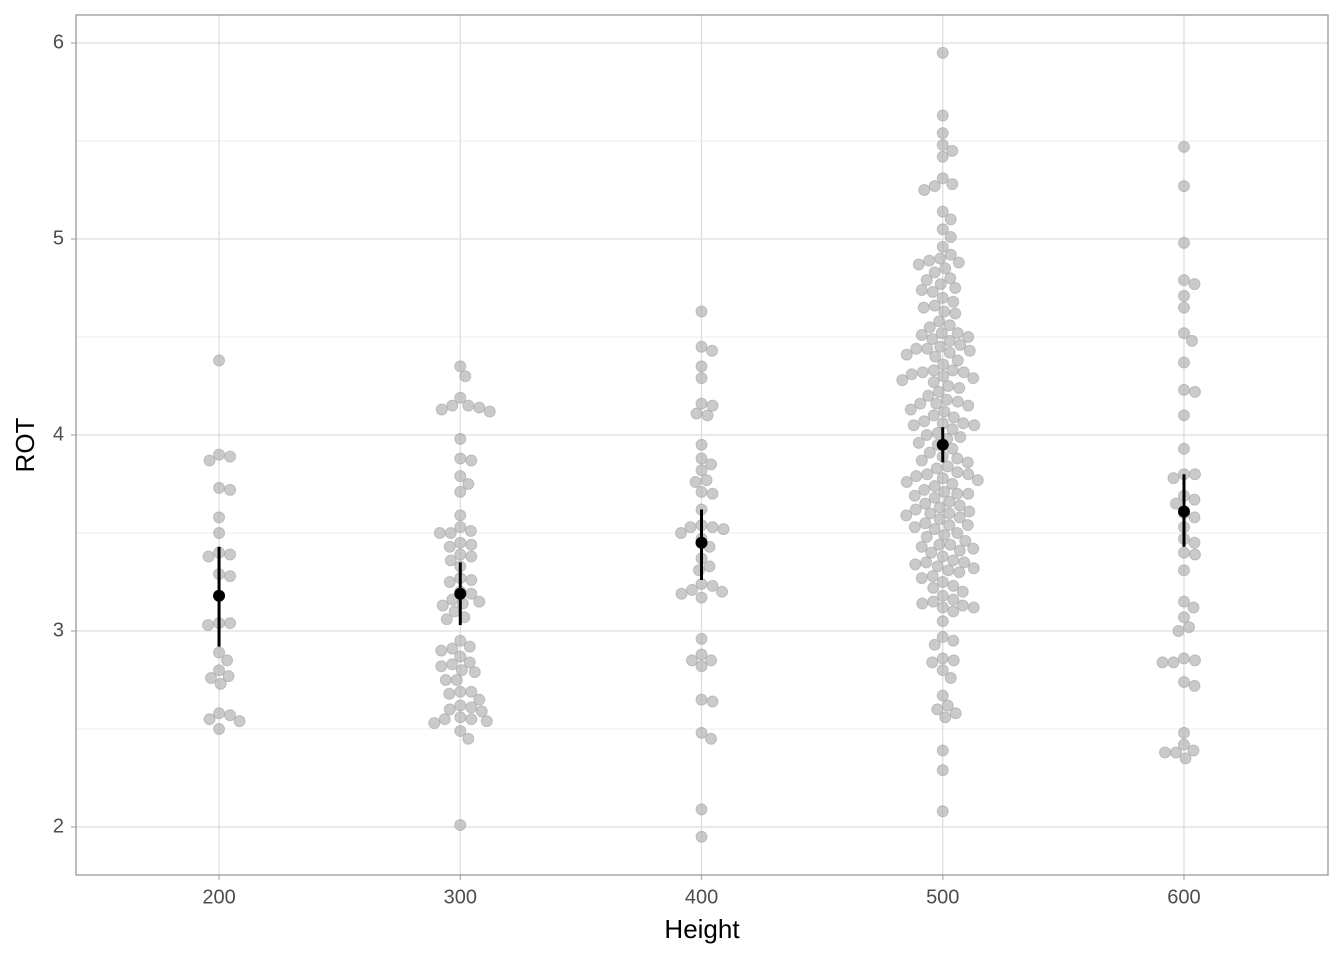 This screenshot has height=960, width=1344. What do you see at coordinates (58, 238) in the screenshot?
I see `y-tick-label: 5` at bounding box center [58, 238].